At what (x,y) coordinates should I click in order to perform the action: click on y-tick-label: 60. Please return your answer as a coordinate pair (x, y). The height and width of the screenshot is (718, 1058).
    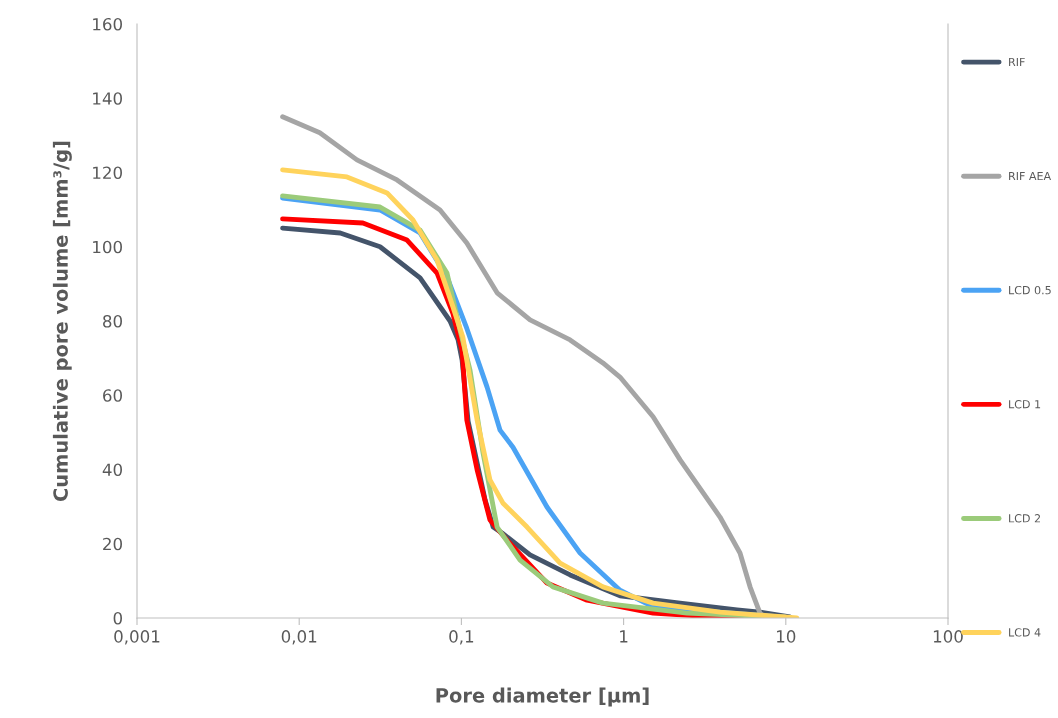
    Looking at the image, I should click on (112, 395).